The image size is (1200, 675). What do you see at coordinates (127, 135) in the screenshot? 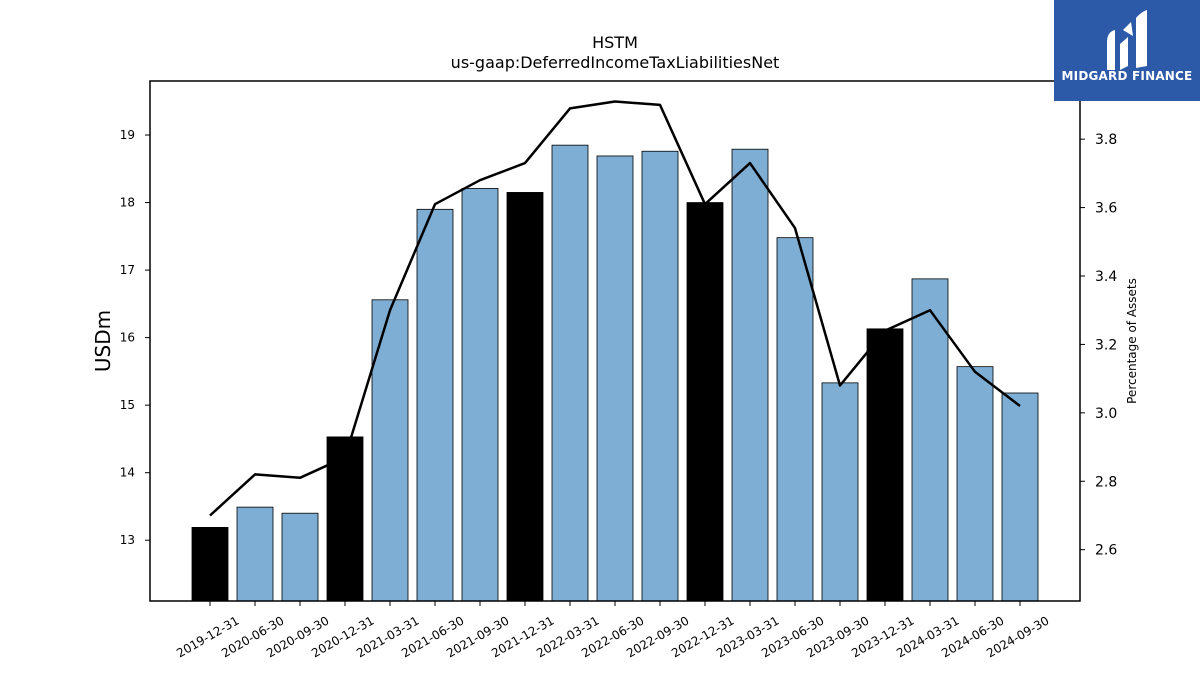
I see `y-tick-label: 19` at bounding box center [127, 135].